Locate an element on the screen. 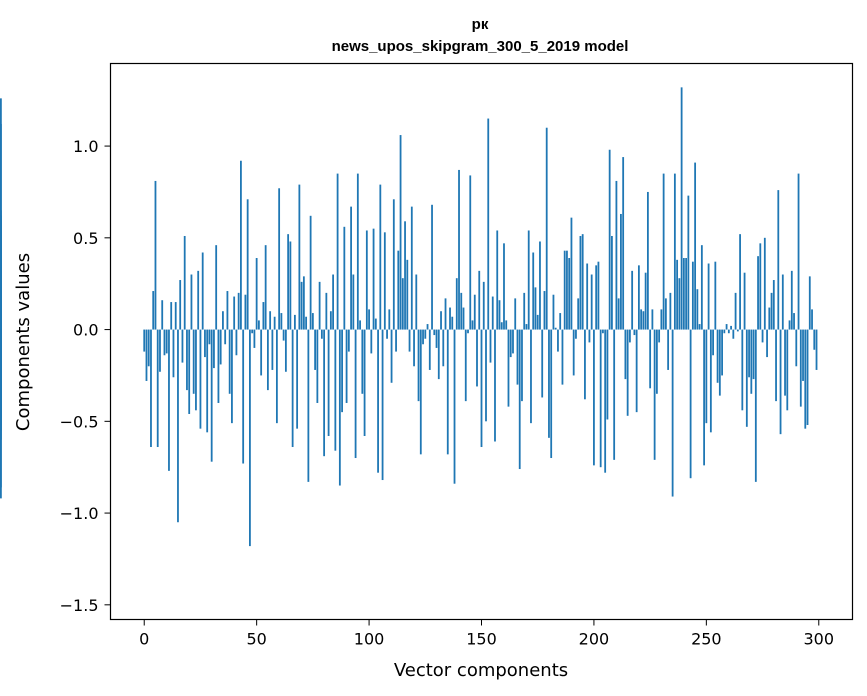 The image size is (867, 696). y-tick-label: −0.5 is located at coordinates (79, 421).